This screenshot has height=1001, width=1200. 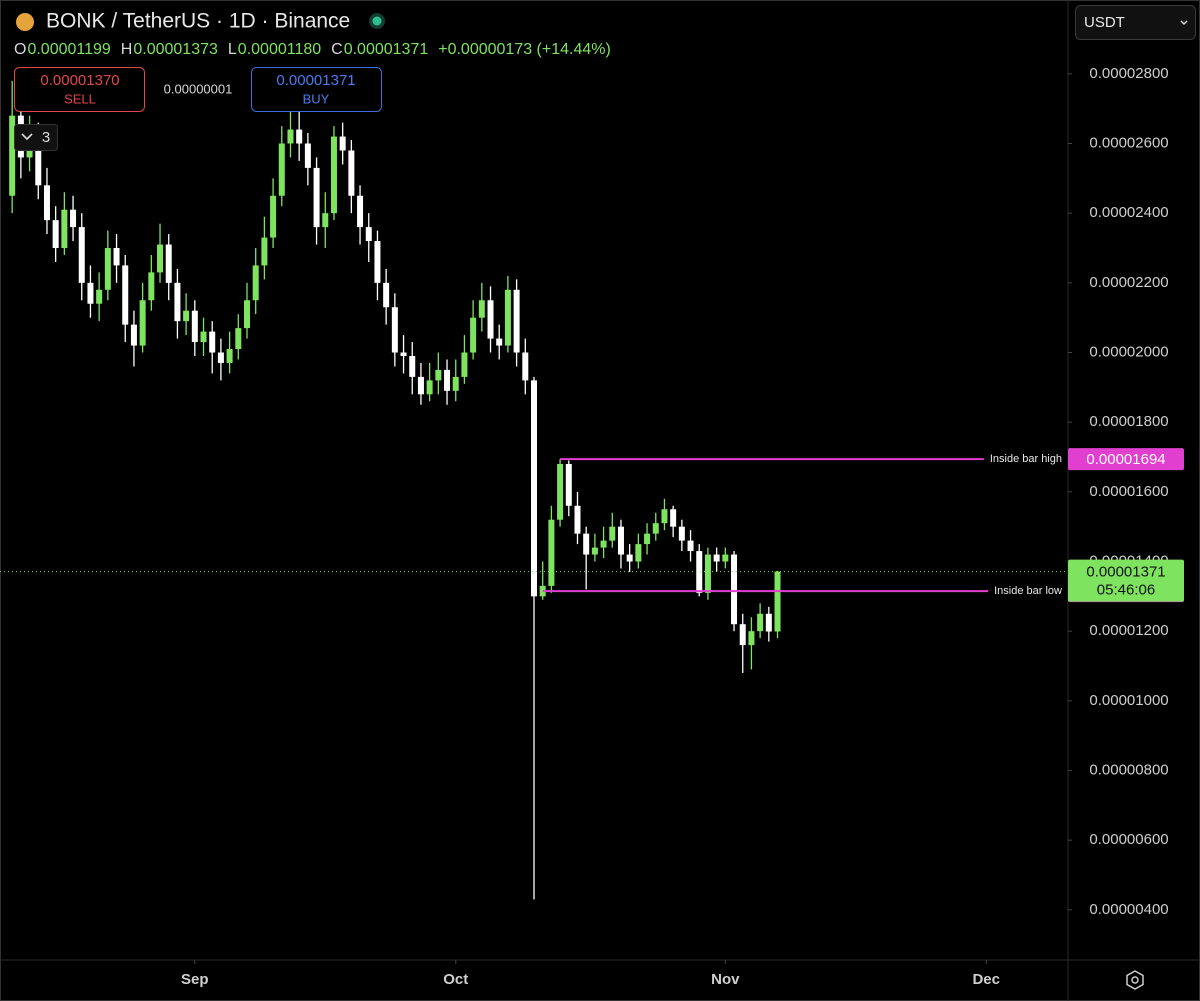 I want to click on indicator-count: 3, so click(x=46, y=137).